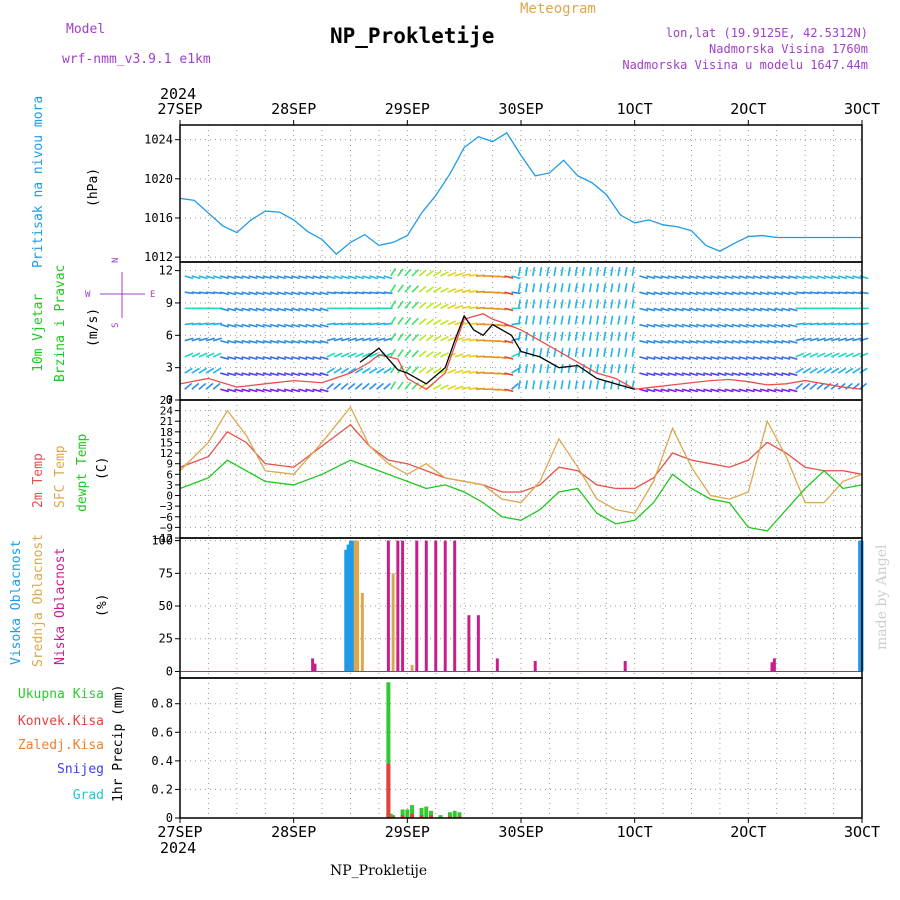 This screenshot has height=900, width=900. Describe the element at coordinates (293, 832) in the screenshot. I see `xtick-label-bottom: 28SEP` at that location.